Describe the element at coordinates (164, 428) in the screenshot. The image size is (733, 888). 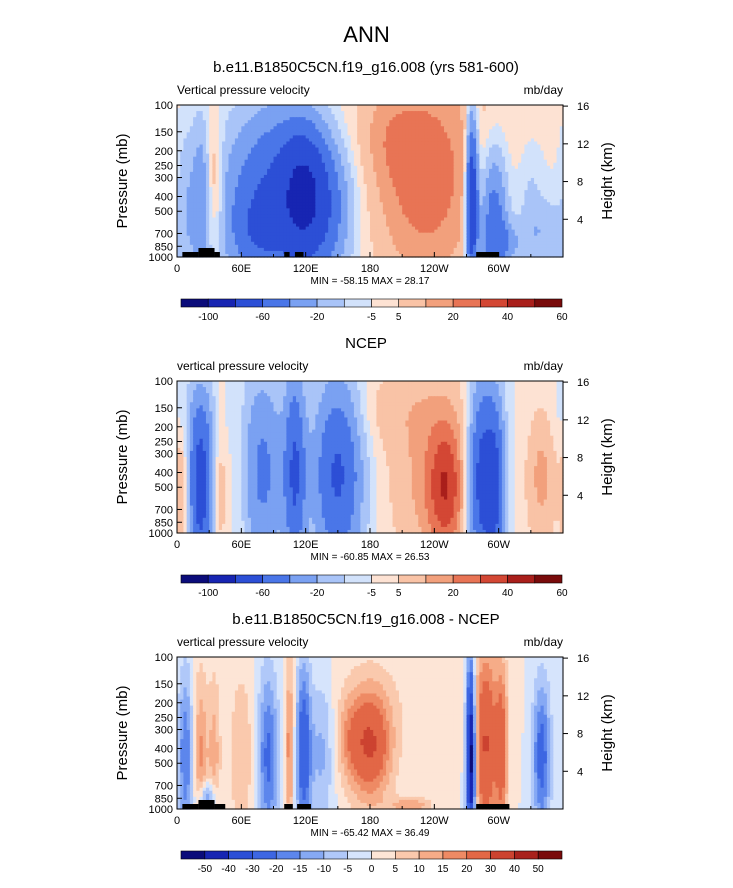
I see `y-tick-label: 200` at that location.